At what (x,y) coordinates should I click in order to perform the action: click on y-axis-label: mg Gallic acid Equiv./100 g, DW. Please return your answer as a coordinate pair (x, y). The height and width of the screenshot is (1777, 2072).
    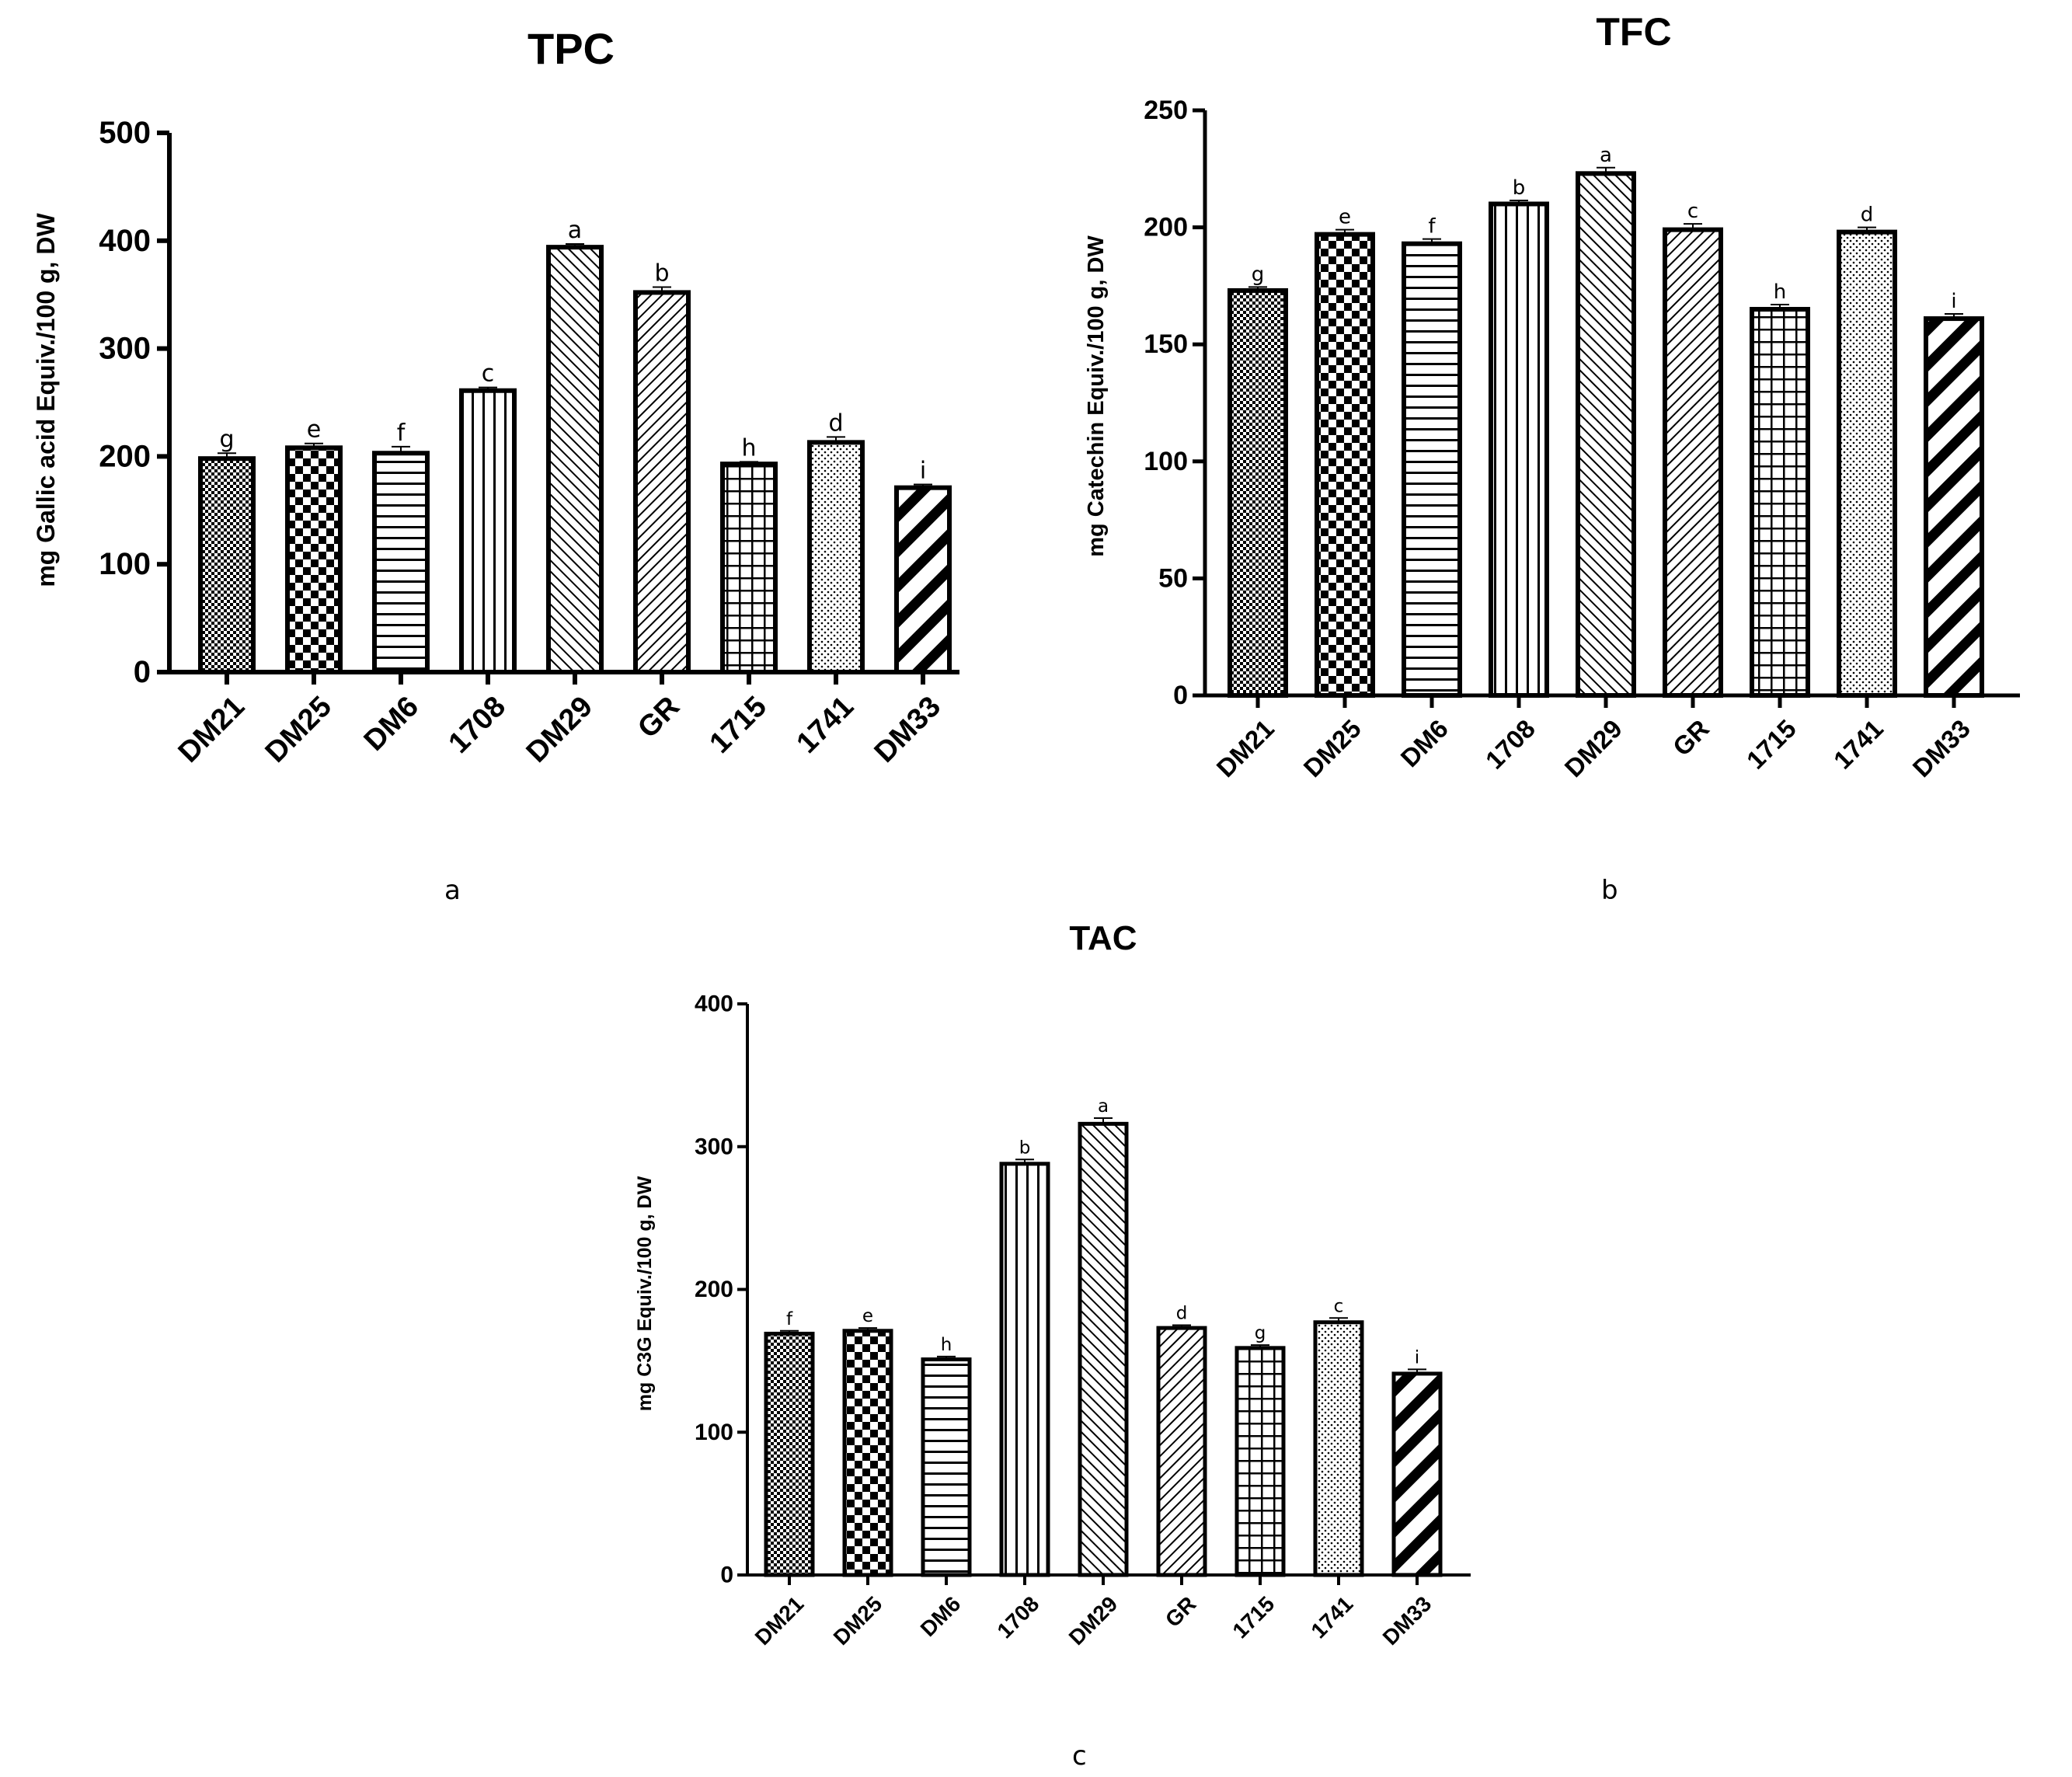
    Looking at the image, I should click on (46, 400).